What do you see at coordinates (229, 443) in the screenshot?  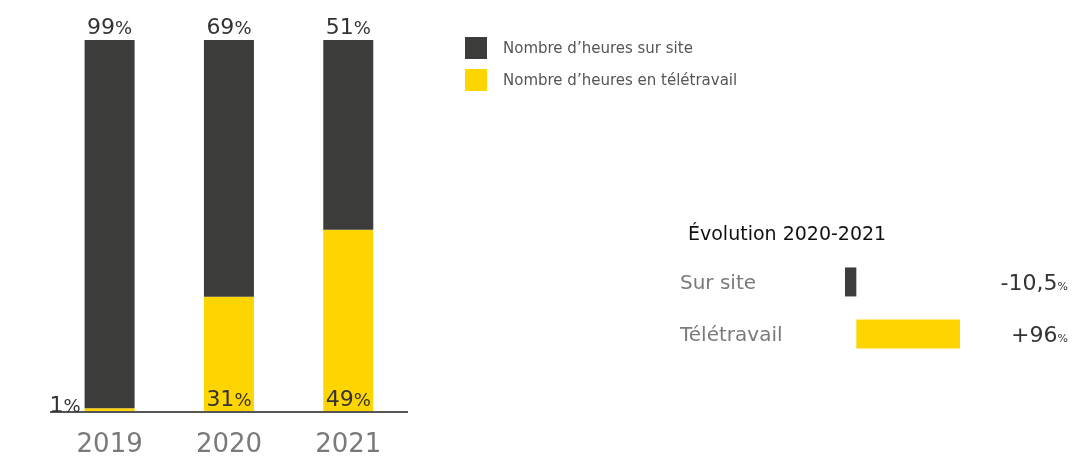 I see `x-tick-label: 2020` at bounding box center [229, 443].